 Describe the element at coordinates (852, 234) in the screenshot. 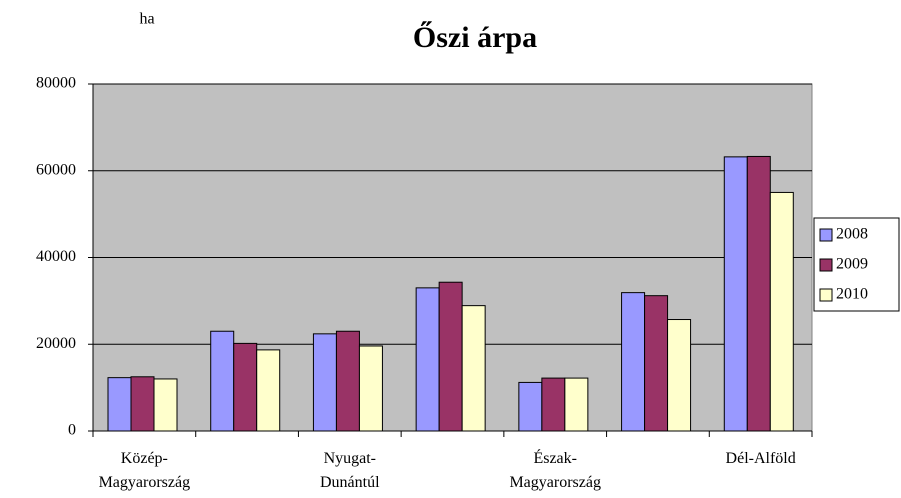

I see `legend-label: 2008` at that location.